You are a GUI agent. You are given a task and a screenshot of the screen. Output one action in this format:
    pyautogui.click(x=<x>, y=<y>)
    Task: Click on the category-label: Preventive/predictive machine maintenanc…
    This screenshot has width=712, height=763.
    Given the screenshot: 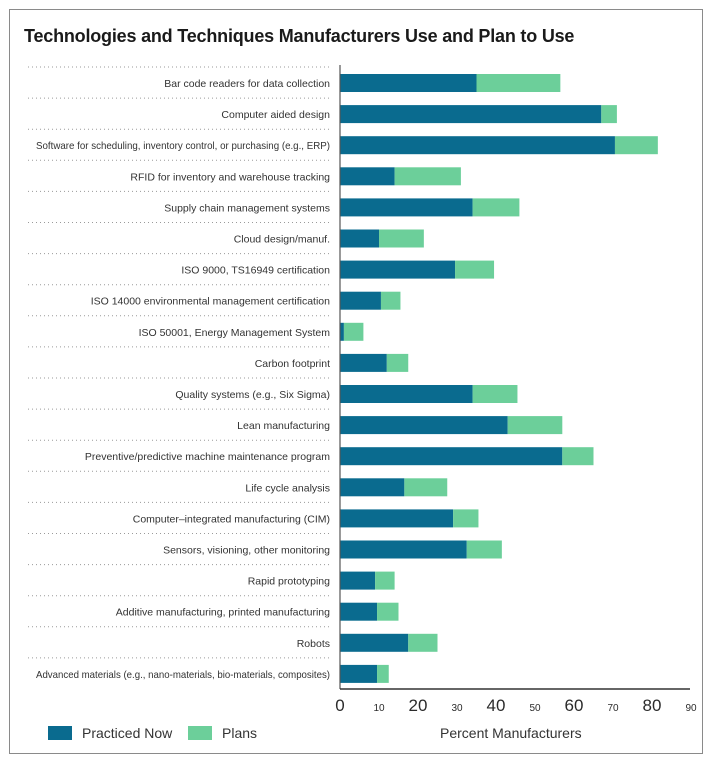 What is the action you would take?
    pyautogui.click(x=207, y=457)
    